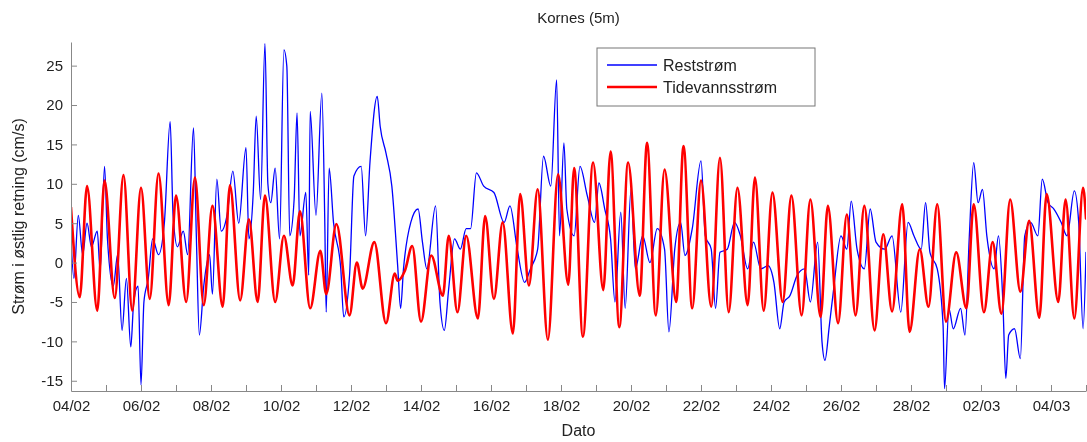  Describe the element at coordinates (578, 430) in the screenshot. I see `x-axis-title: Dato` at that location.